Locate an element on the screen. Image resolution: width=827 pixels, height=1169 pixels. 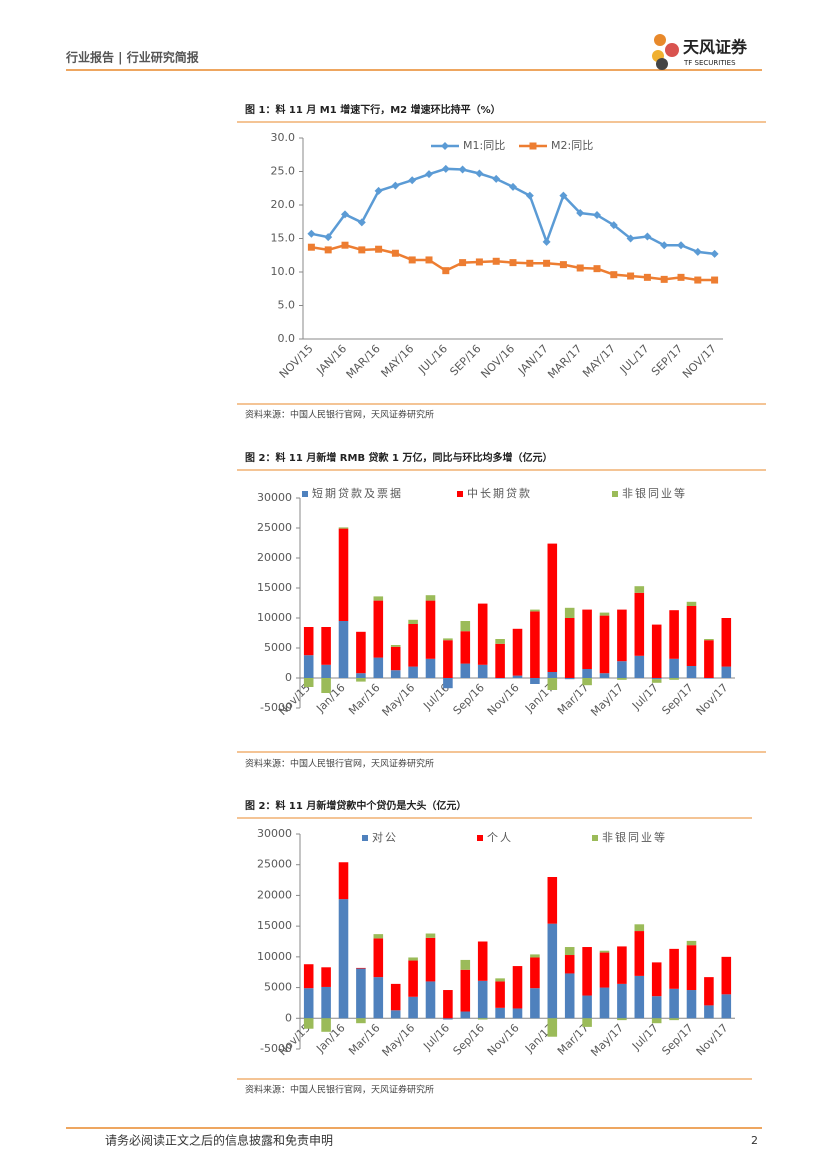
figure-caption: 图 2：料 11 月新增贷款中个贷仍是大头（亿元） is located at coordinates (355, 805).